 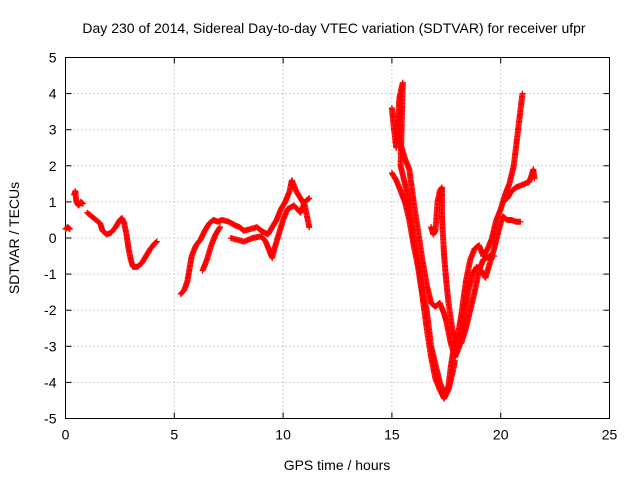 I want to click on y-tick-label: 5, so click(x=53, y=58).